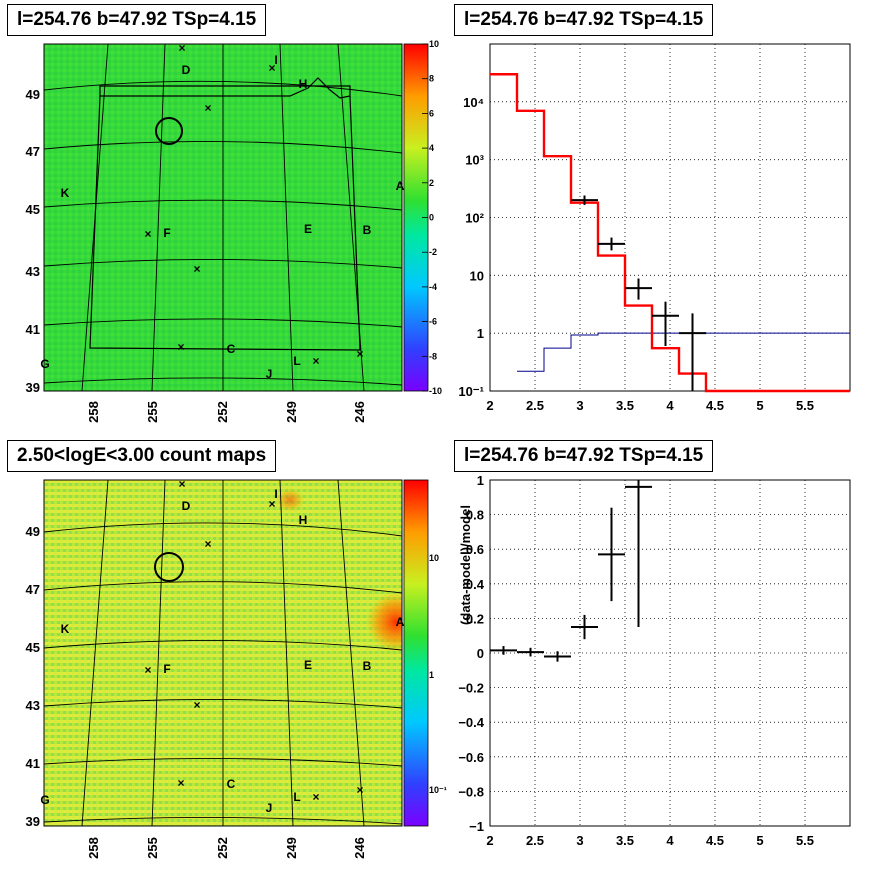  What do you see at coordinates (471, 757) in the screenshot?
I see `residual-y-tick: −0.6` at bounding box center [471, 757].